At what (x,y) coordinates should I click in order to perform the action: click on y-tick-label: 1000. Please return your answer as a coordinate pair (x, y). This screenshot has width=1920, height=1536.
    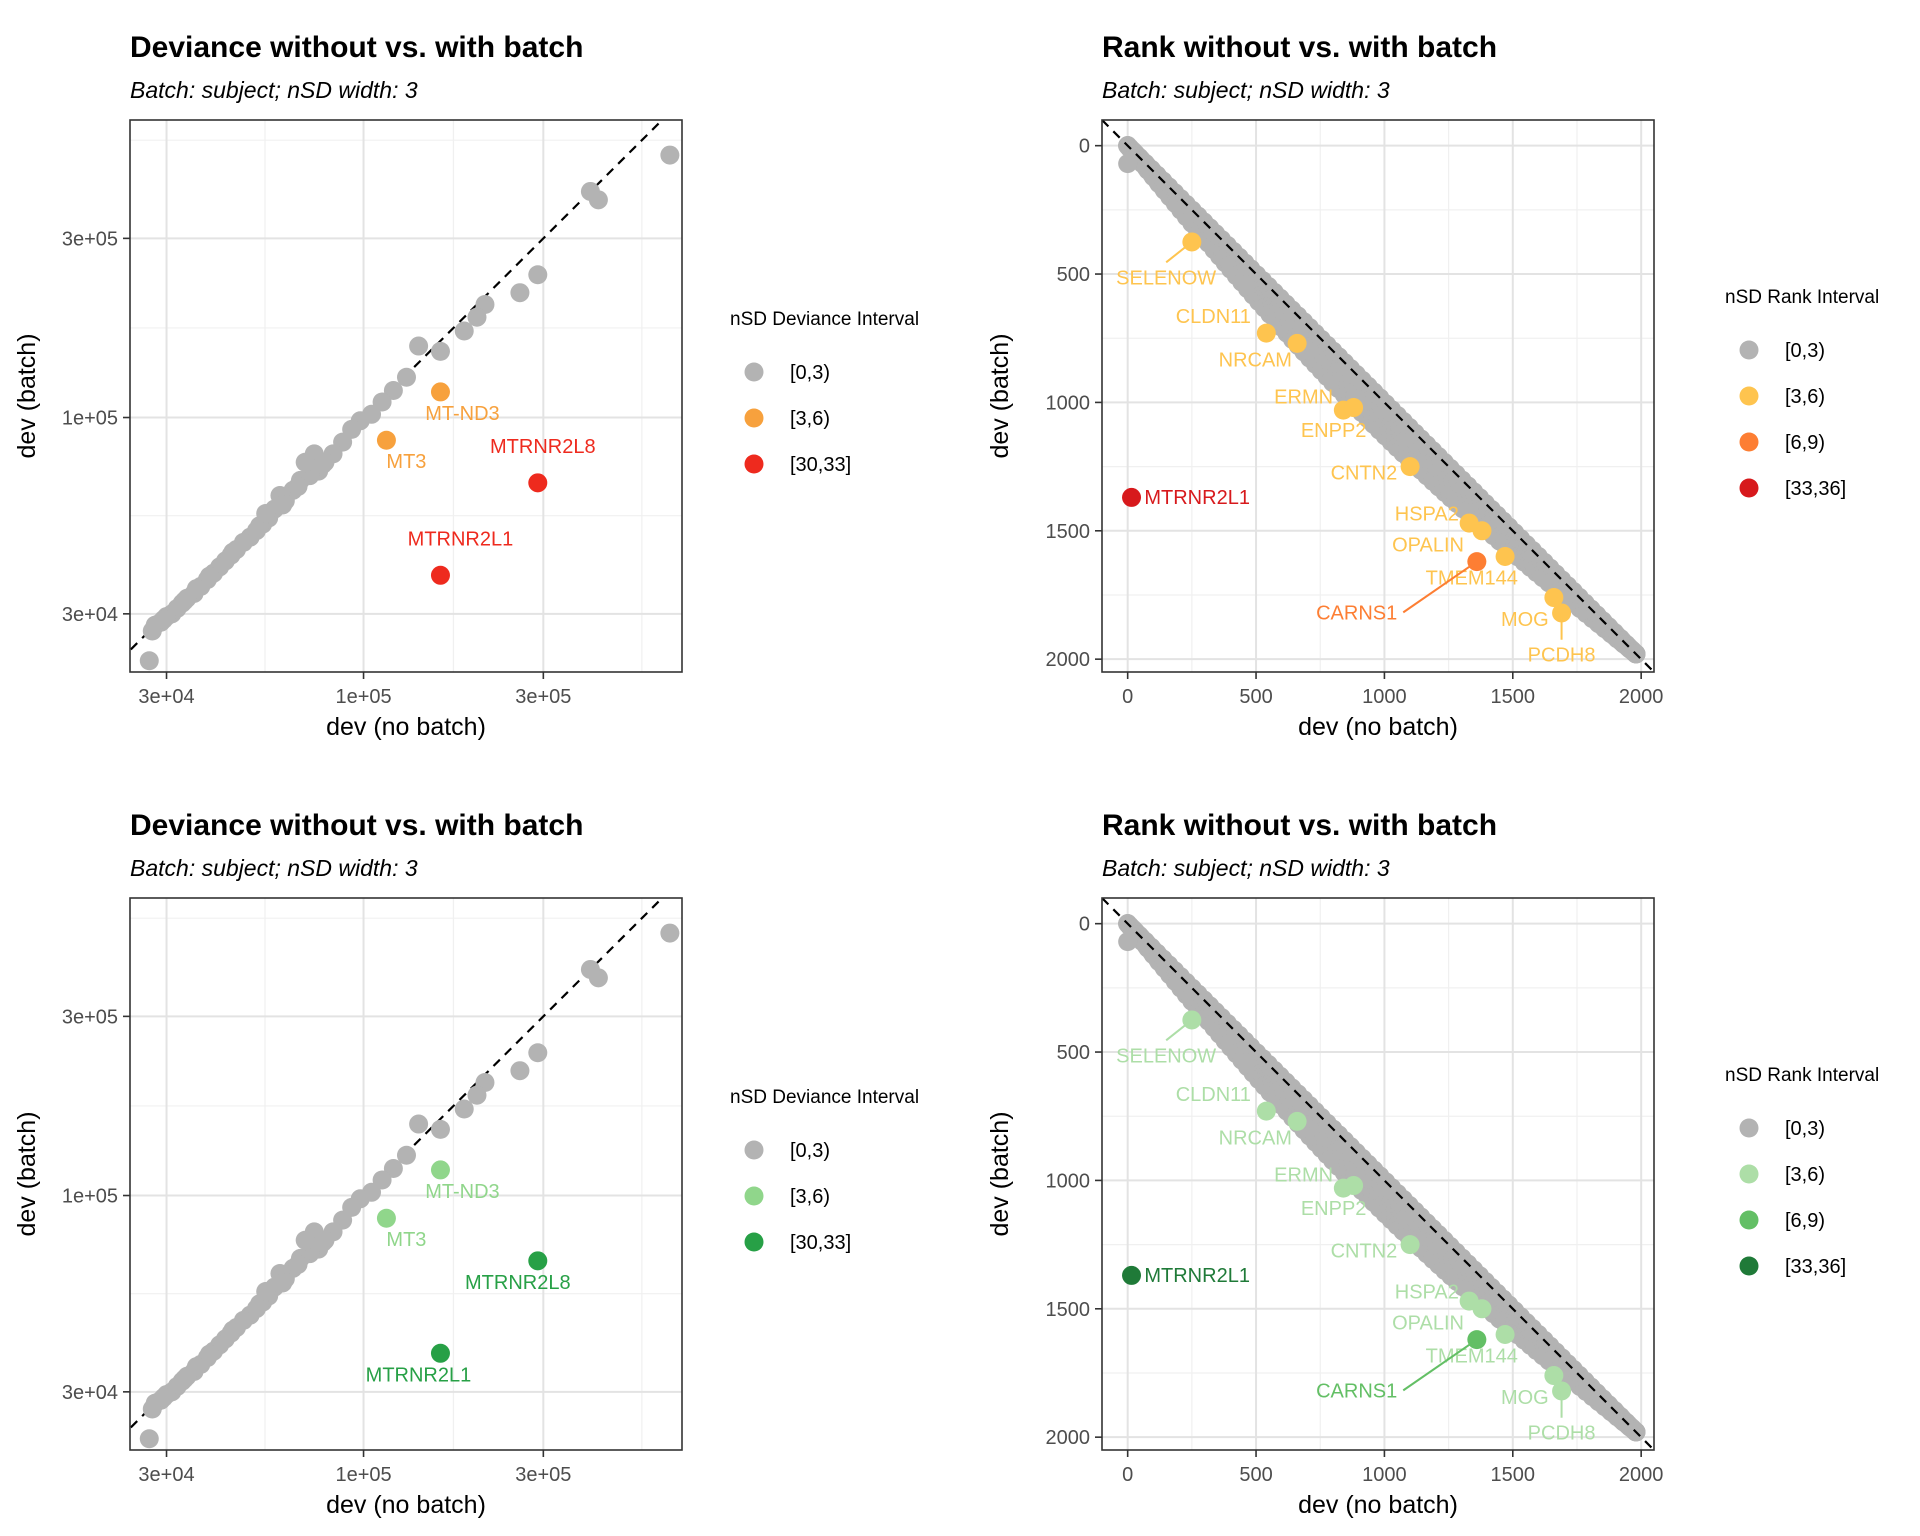
    Looking at the image, I should click on (1068, 1181).